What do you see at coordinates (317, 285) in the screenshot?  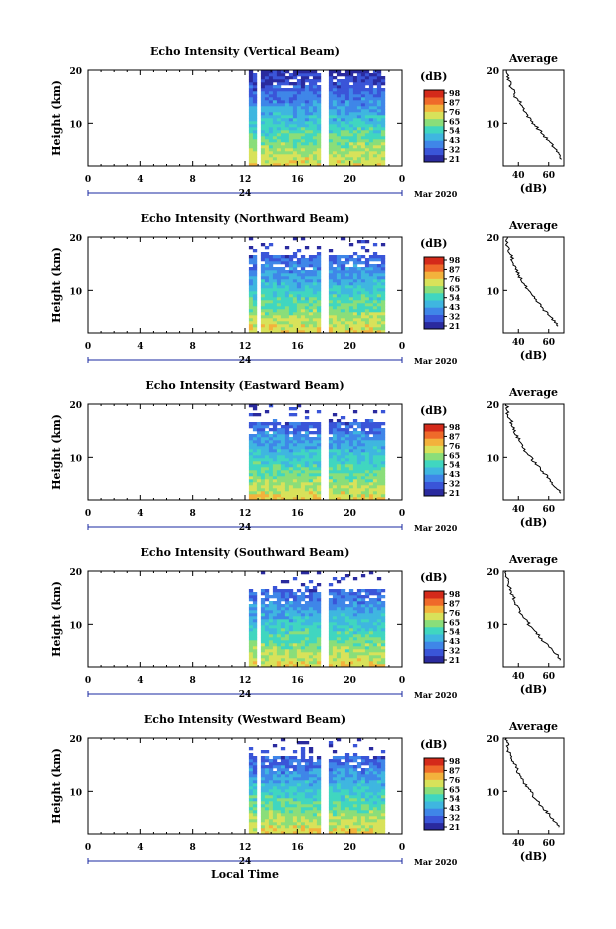 I see `heatmap-cells` at bounding box center [317, 285].